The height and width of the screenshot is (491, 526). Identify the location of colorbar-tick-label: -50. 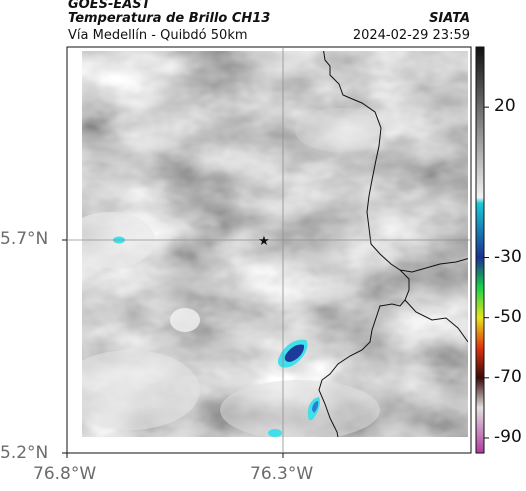
(508, 316).